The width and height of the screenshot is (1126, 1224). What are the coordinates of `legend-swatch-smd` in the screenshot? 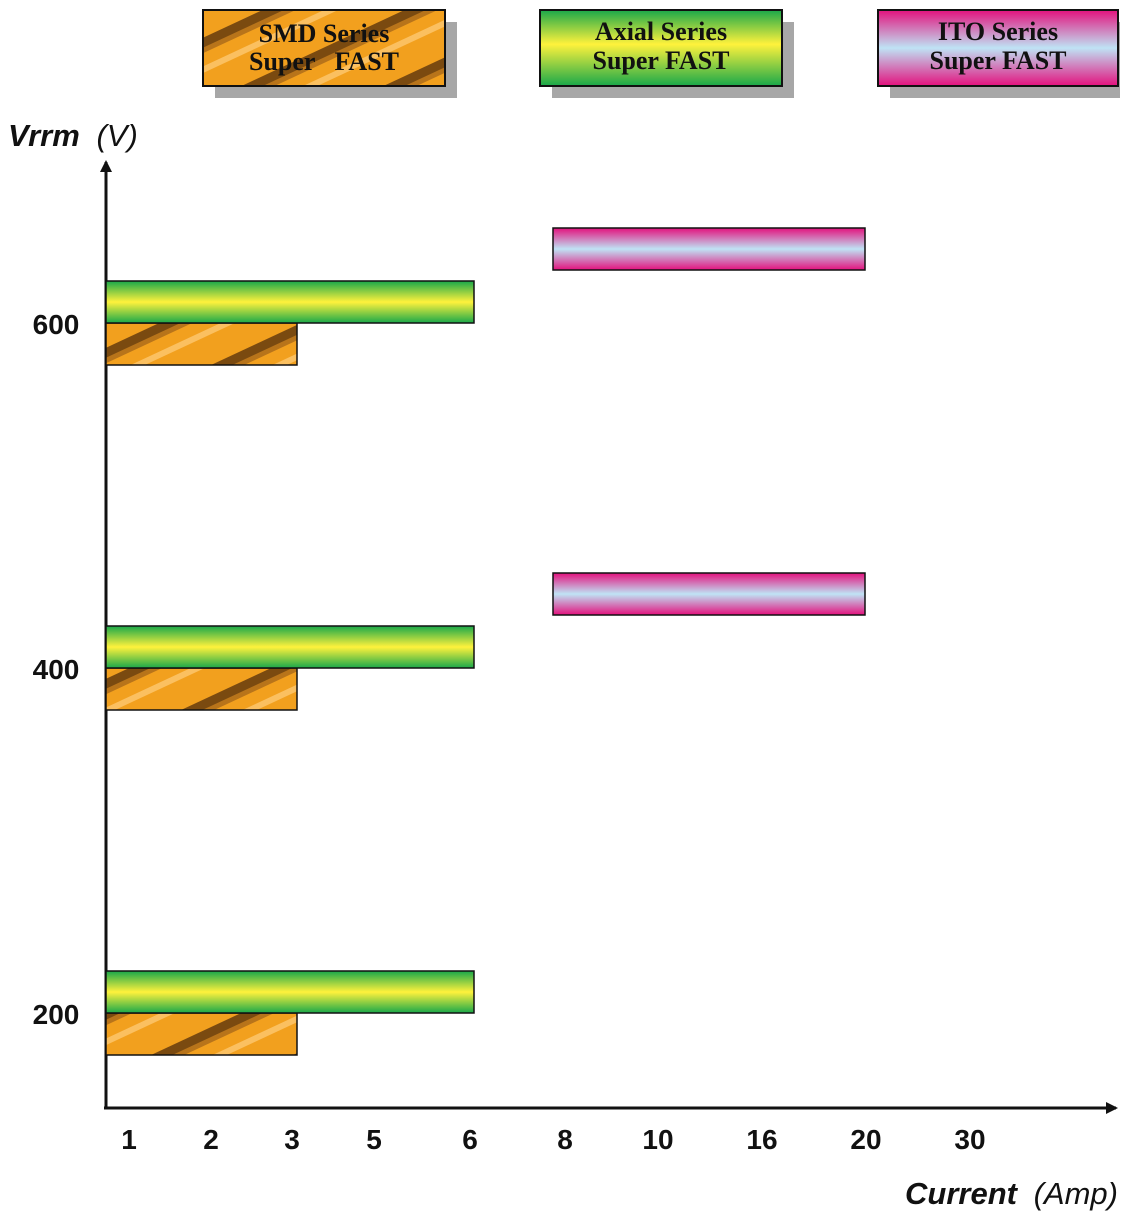 It's located at (324, 48).